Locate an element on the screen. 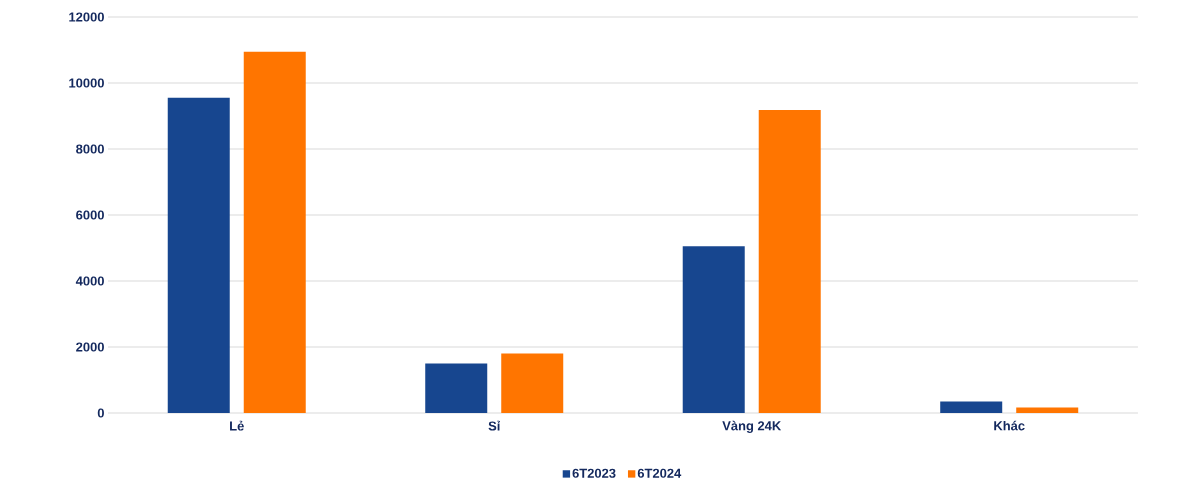  legend-label: 6T2024 is located at coordinates (659, 473).